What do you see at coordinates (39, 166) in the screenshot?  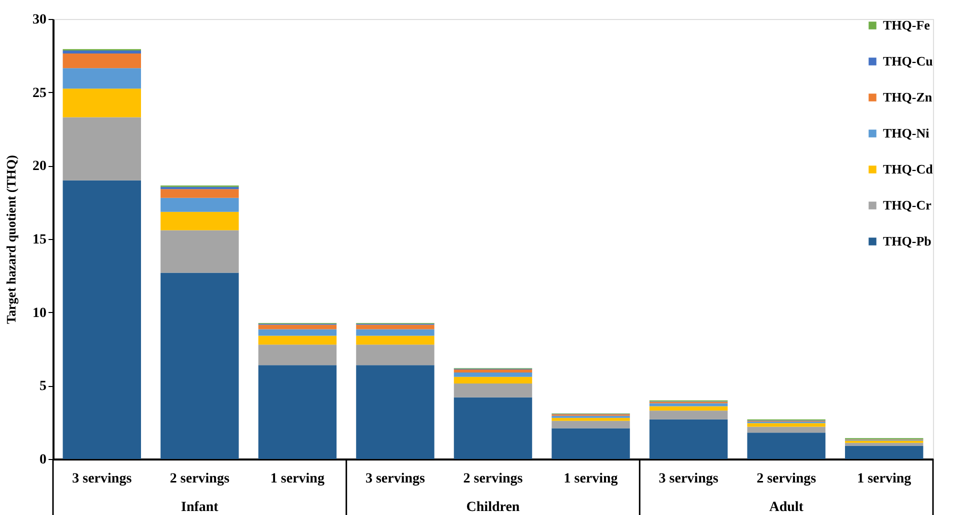 I see `y-tick-label: 20` at bounding box center [39, 166].